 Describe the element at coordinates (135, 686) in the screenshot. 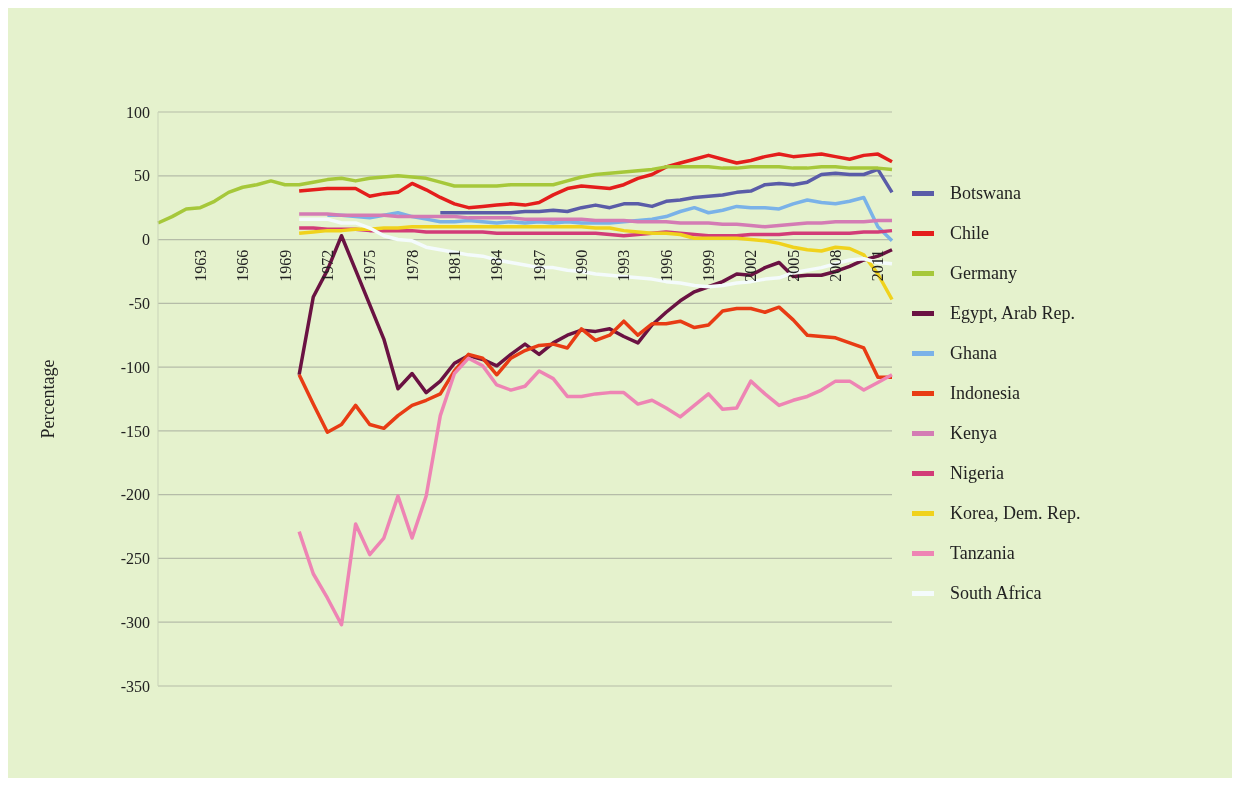

I see `y-tick-label: -350` at that location.